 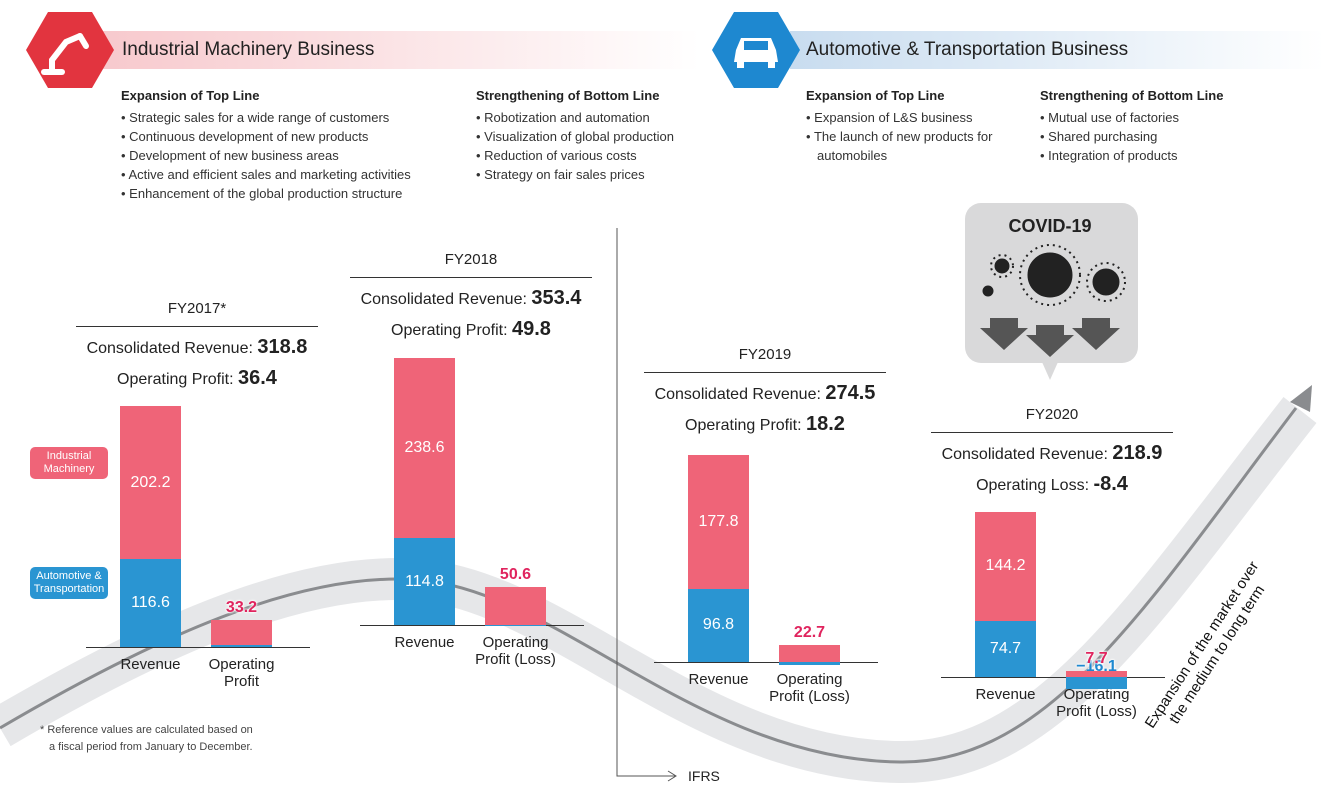 What do you see at coordinates (241, 607) in the screenshot?
I see `data-label: 33.2` at bounding box center [241, 607].